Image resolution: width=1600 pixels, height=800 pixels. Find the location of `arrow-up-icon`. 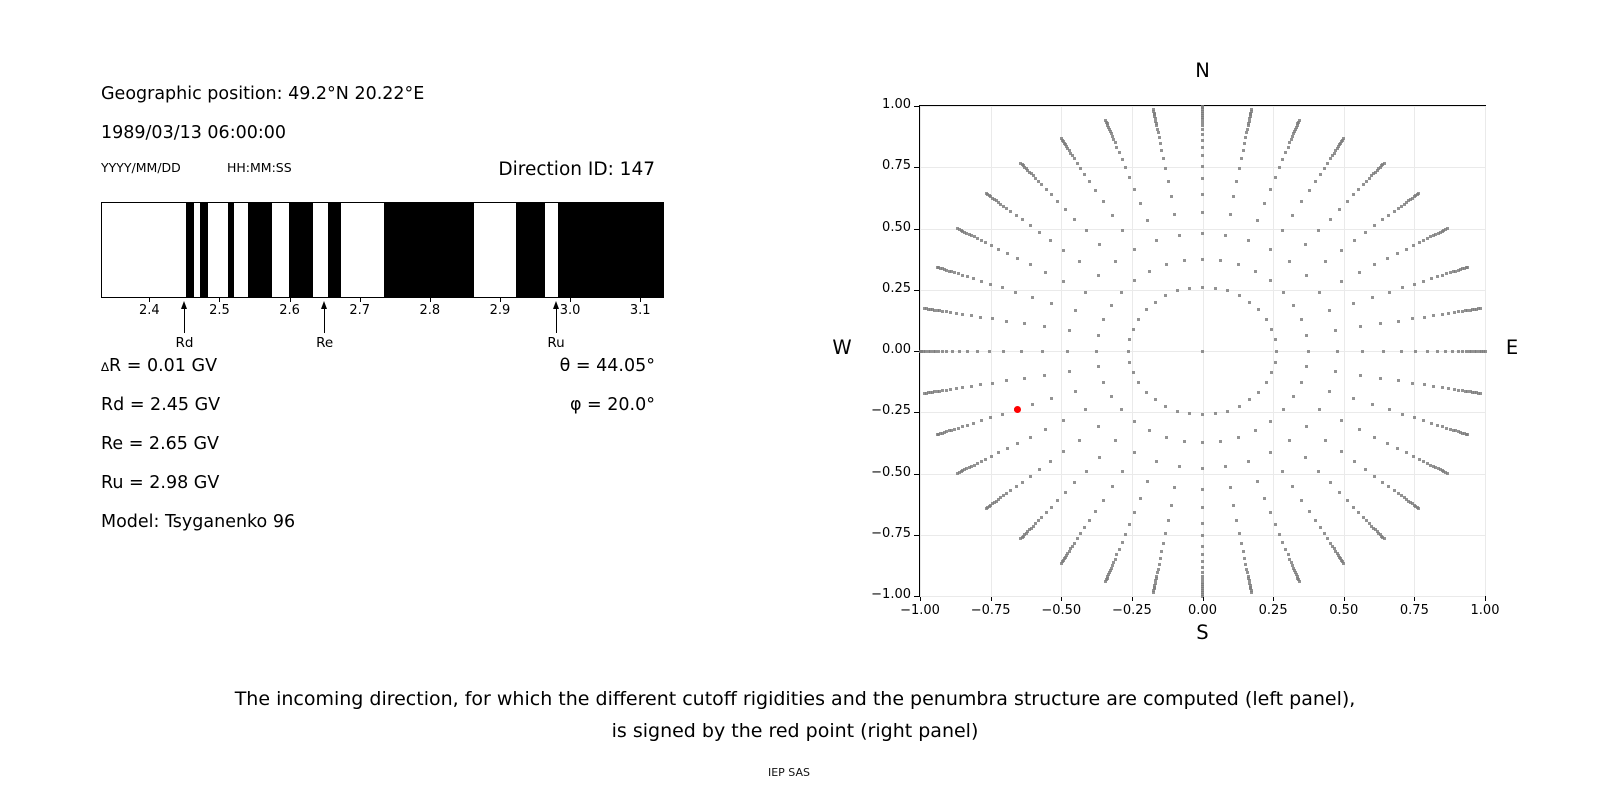

arrow-up-icon is located at coordinates (324, 305).